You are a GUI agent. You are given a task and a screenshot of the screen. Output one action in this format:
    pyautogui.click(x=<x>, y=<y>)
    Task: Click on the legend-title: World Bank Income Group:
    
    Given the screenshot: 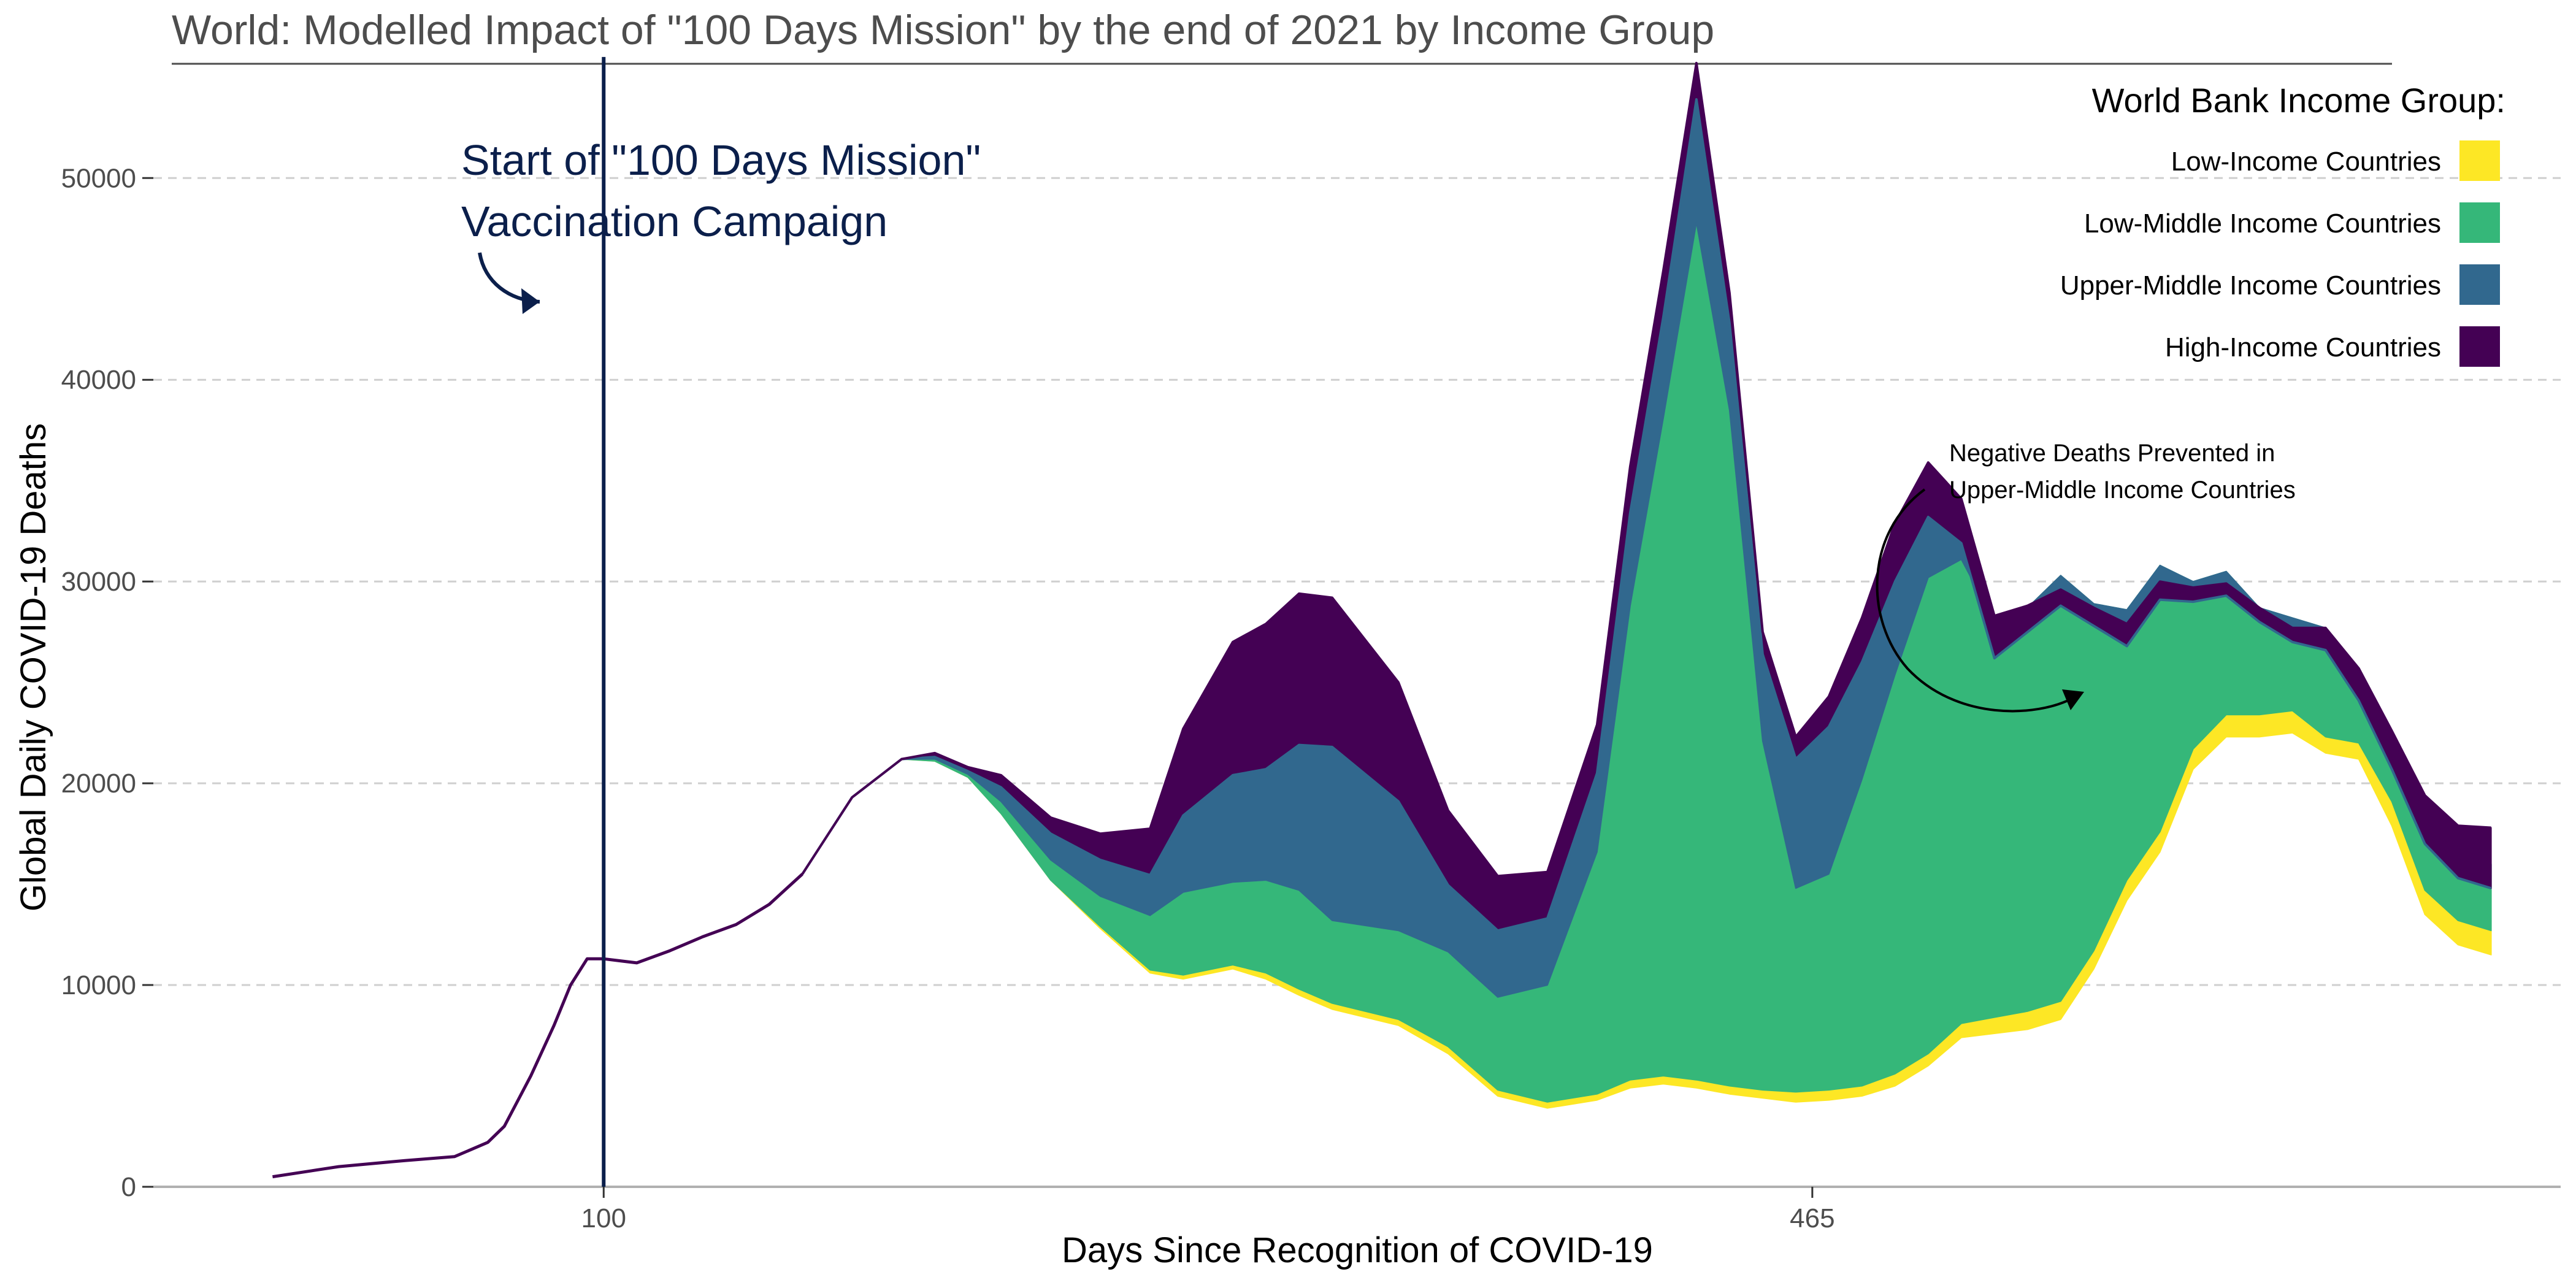 What is the action you would take?
    pyautogui.click(x=2298, y=100)
    